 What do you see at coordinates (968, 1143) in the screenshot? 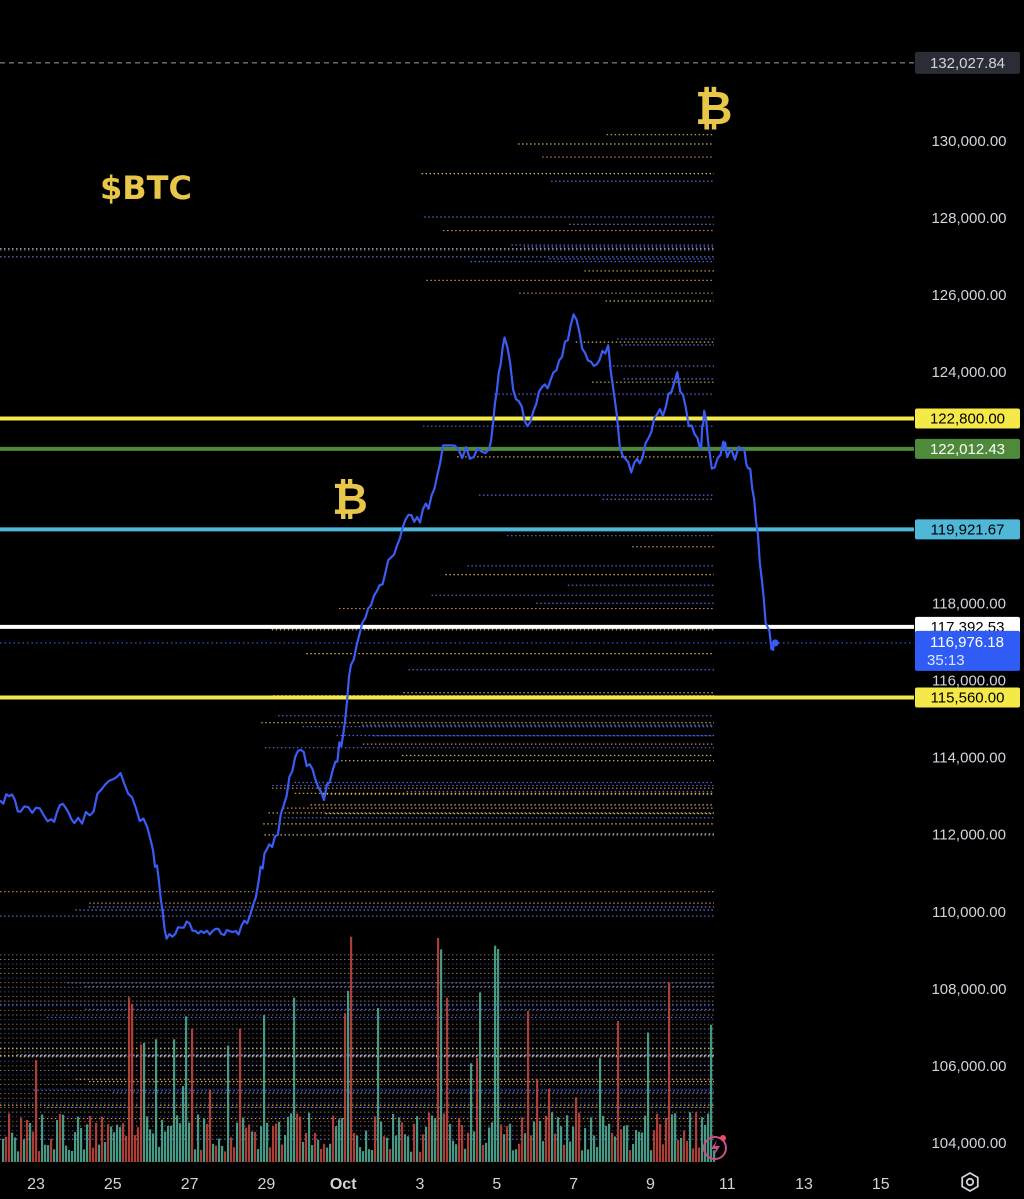
I see `y-tick-label: 104,000.00` at bounding box center [968, 1143].